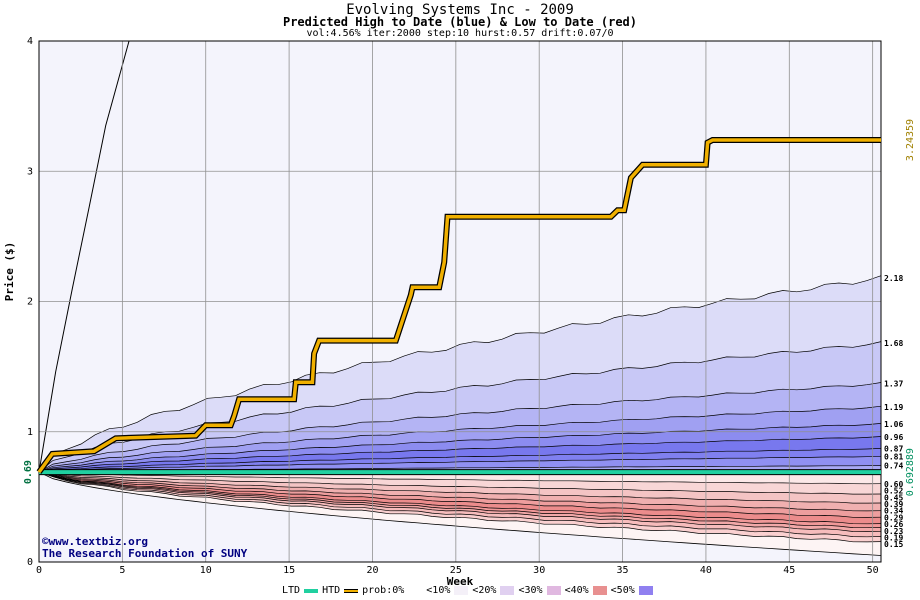  I want to click on legend-b10-label: <10%, so click(438, 590).